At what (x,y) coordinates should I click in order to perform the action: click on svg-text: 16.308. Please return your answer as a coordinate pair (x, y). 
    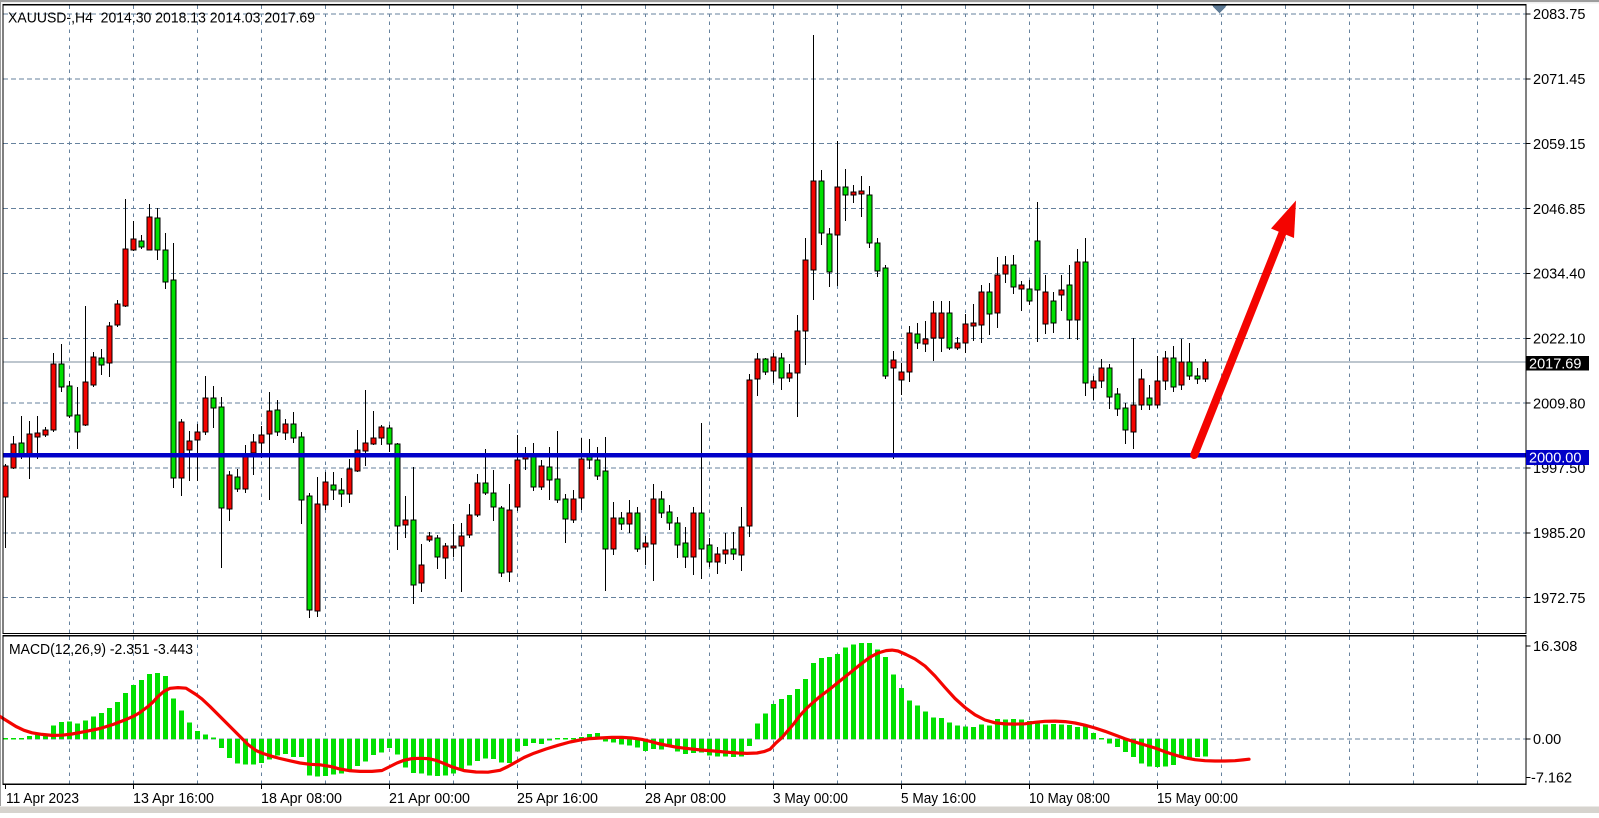
    Looking at the image, I should click on (1555, 647).